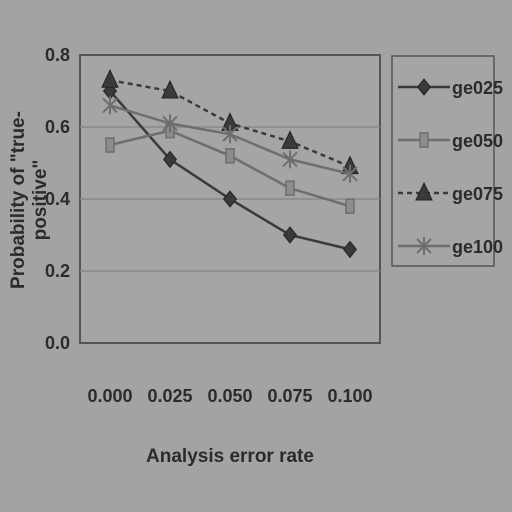 This screenshot has height=512, width=512. What do you see at coordinates (57, 343) in the screenshot?
I see `y-tick-label: 0.0` at bounding box center [57, 343].